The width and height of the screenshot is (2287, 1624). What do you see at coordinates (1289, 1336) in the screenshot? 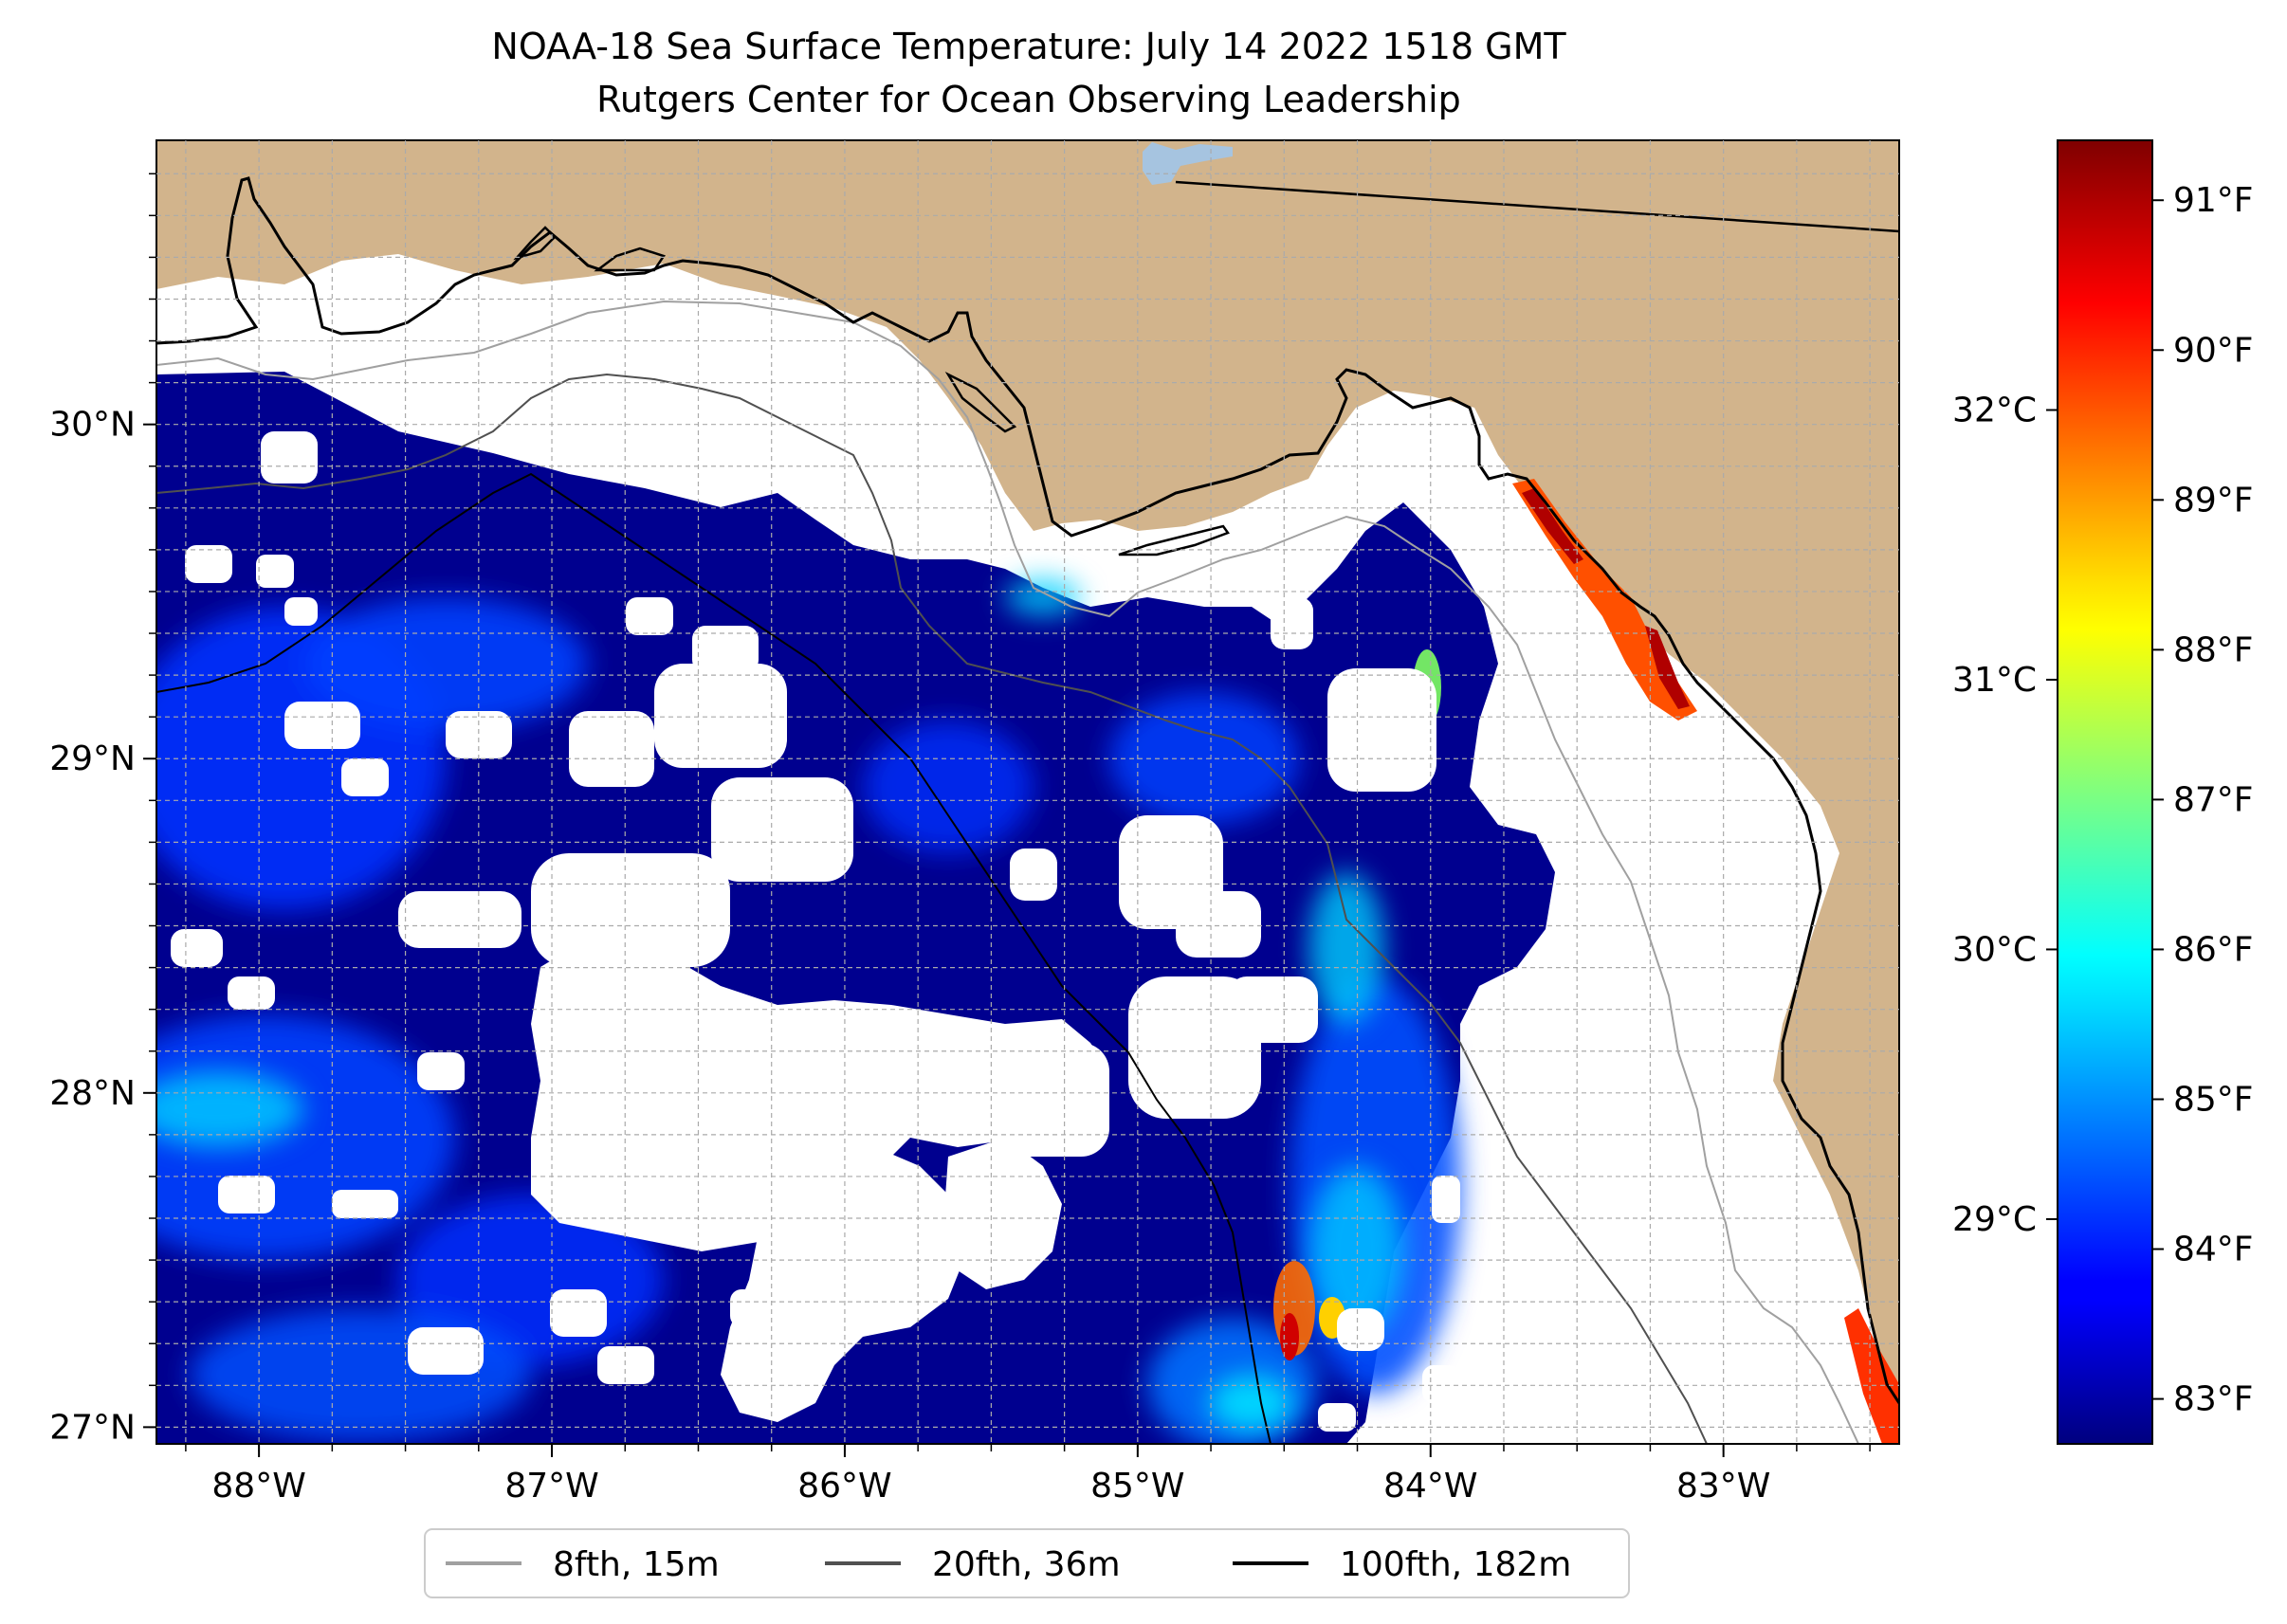
I see `sst-warm-patch` at bounding box center [1289, 1336].